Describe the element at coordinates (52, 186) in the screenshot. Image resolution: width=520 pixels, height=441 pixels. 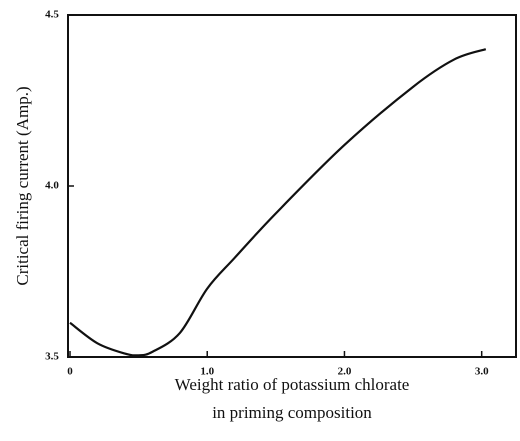
I see `y-tick-label: 4.0` at that location.